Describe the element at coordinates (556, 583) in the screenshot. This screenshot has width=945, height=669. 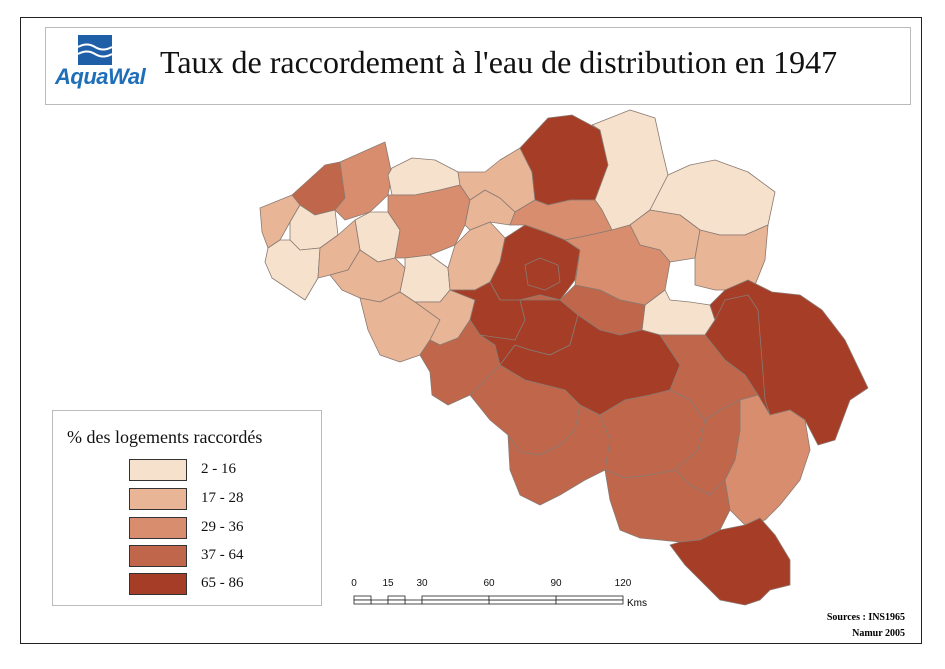
I see `scale-tick-label: 90` at that location.